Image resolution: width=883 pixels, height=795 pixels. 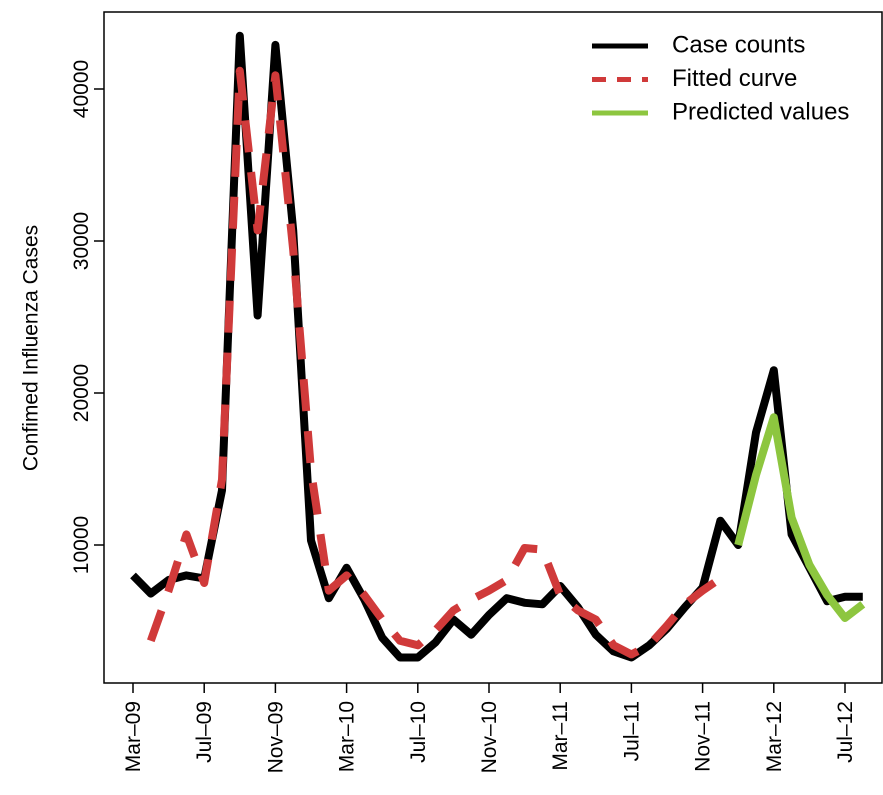 What do you see at coordinates (734, 78) in the screenshot?
I see `legend-label: Fitted curve` at bounding box center [734, 78].